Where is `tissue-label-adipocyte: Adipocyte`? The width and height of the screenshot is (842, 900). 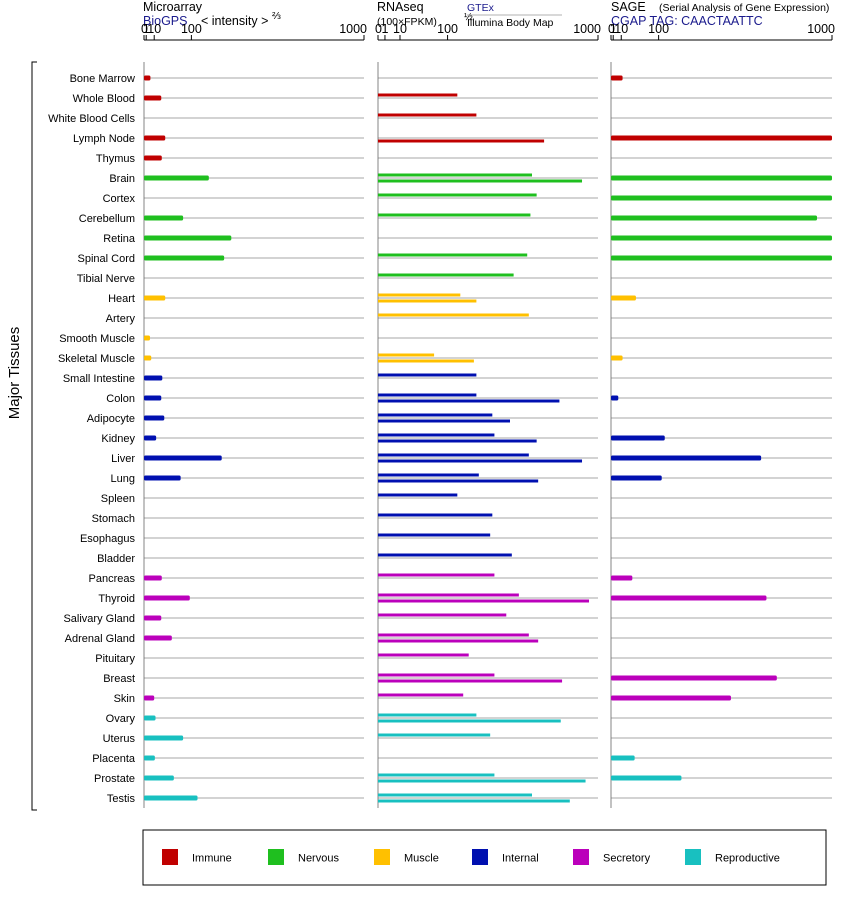 tissue-label-adipocyte: Adipocyte is located at coordinates (111, 419).